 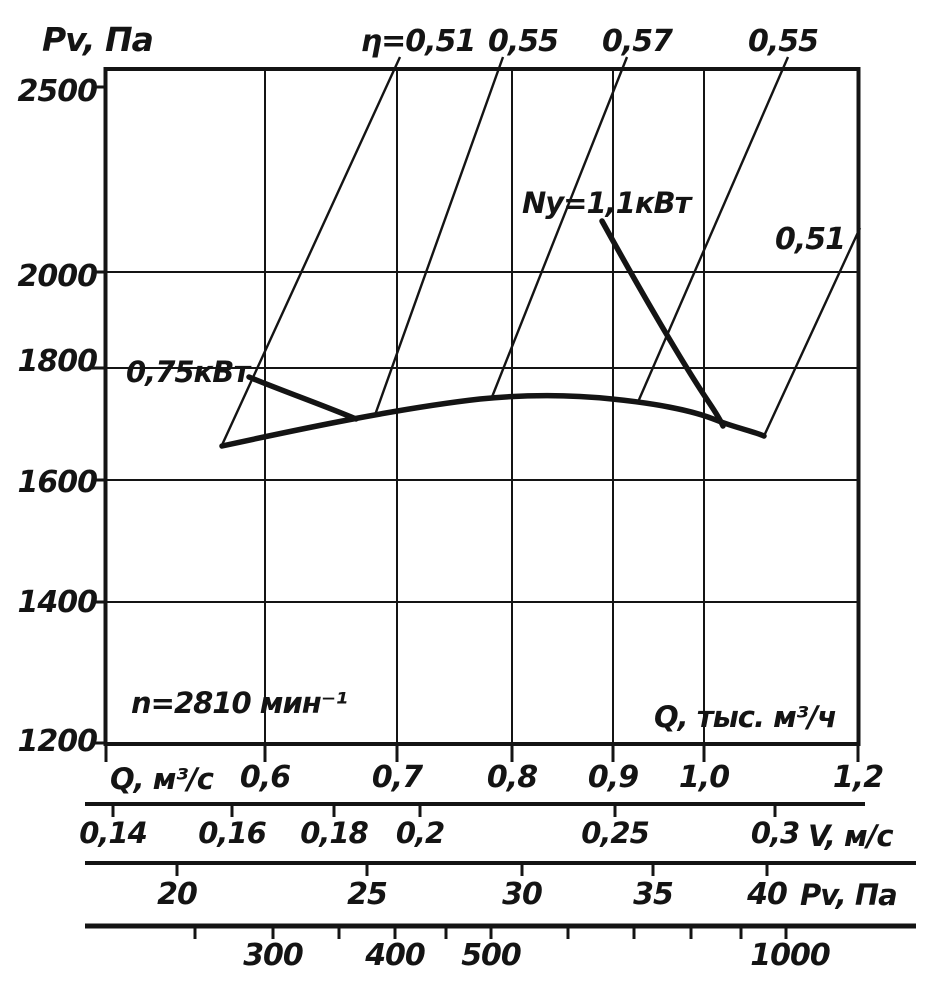 I want to click on eta-line-0-55-left, so click(x=439, y=236).